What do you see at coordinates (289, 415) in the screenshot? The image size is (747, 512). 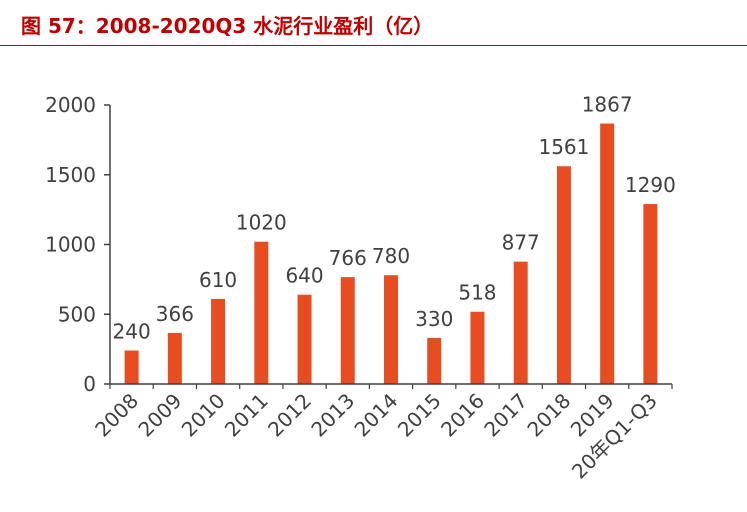 I see `x-tick-label: 2012` at bounding box center [289, 415].